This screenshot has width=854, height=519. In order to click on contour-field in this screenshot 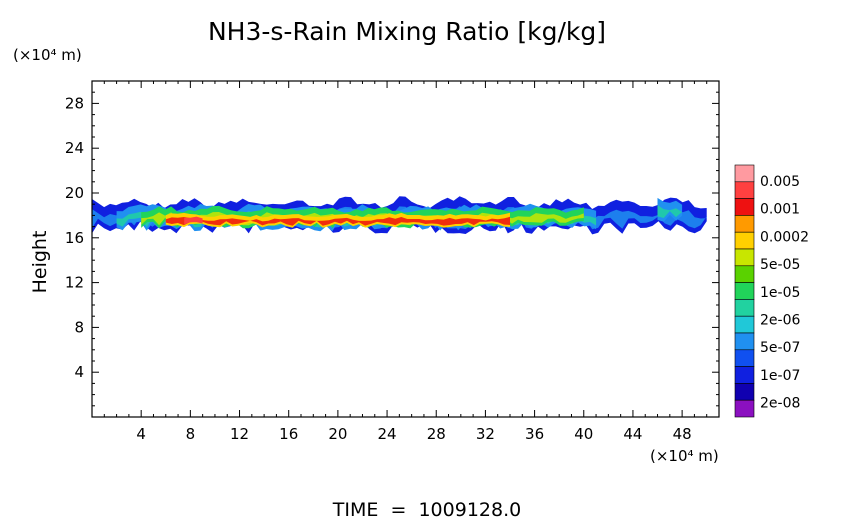, I will do `click(399, 215)`.